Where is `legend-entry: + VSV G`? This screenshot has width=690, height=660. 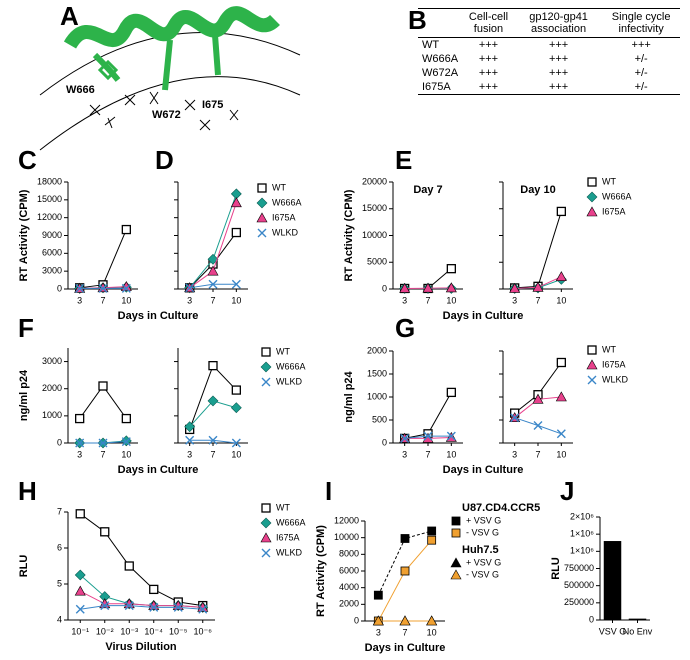
legend-entry: + VSV G is located at coordinates (476, 520).